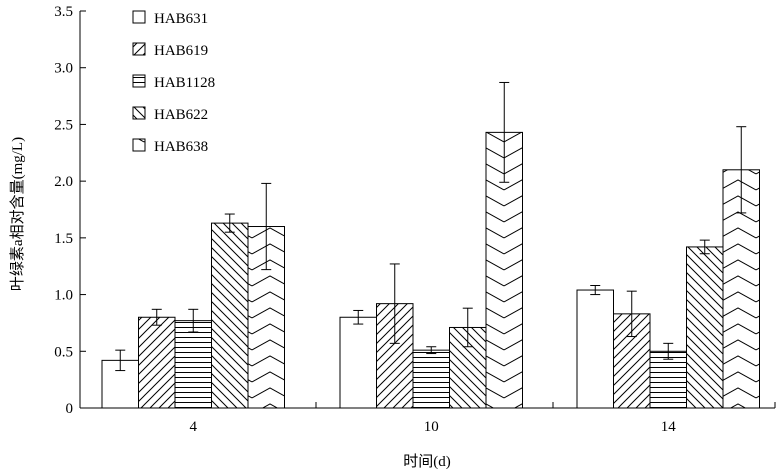  What do you see at coordinates (63, 69) in the screenshot?
I see `y-tick-label: 3.0` at bounding box center [63, 69].